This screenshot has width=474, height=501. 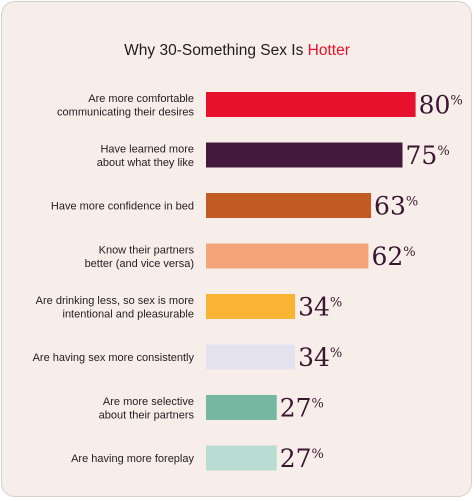 I want to click on category-label-line: Are more selective, so click(x=148, y=402).